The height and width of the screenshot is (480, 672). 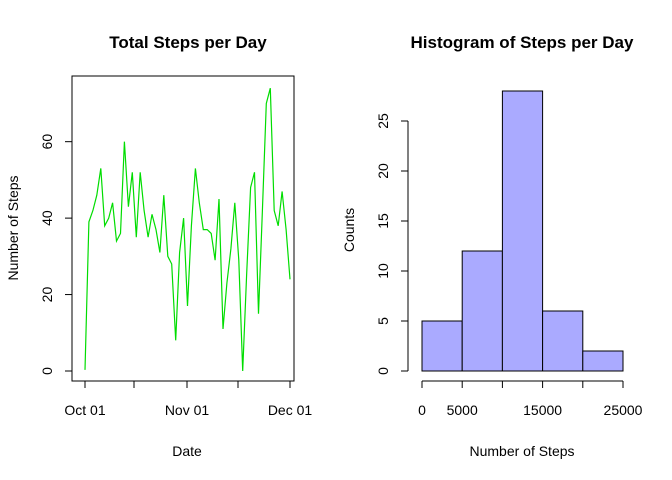 What do you see at coordinates (187, 451) in the screenshot?
I see `line-chart-x-label: Date` at bounding box center [187, 451].